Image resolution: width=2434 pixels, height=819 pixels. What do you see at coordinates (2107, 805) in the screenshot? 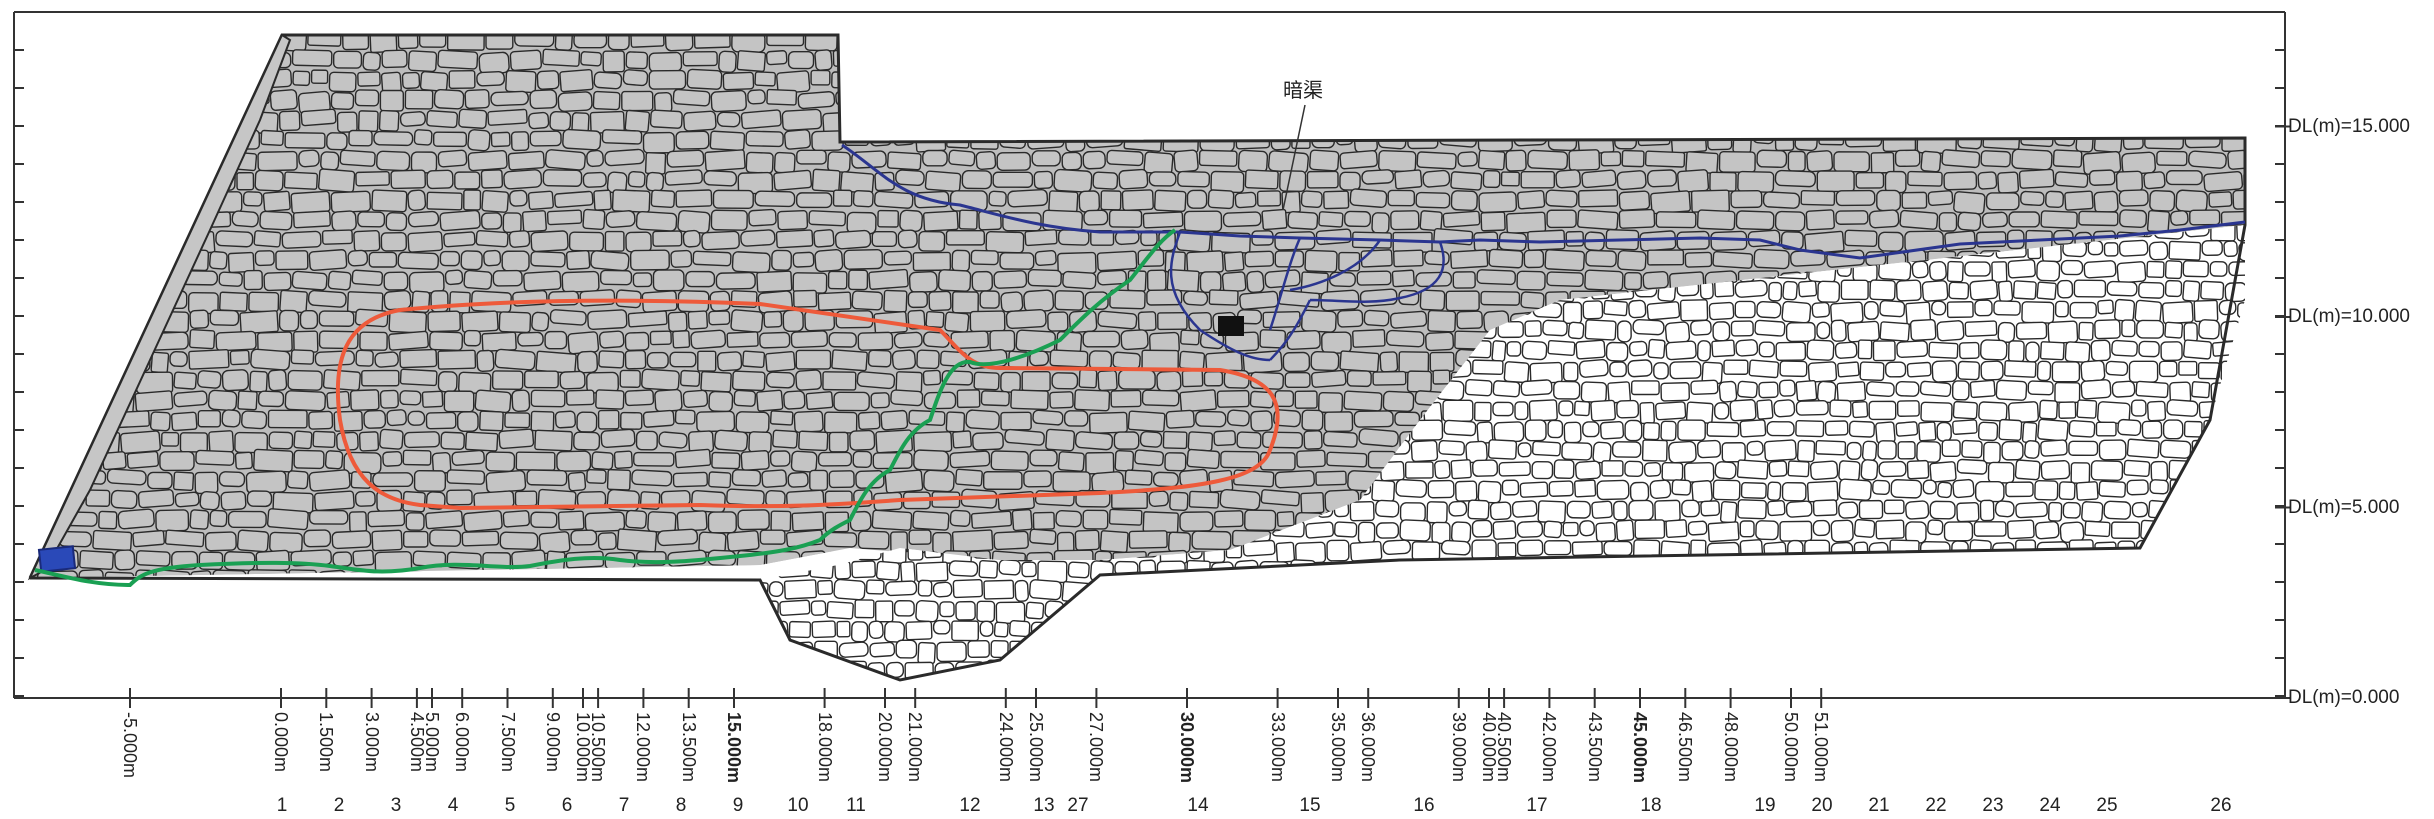
I see `section-number: 25` at bounding box center [2107, 805].